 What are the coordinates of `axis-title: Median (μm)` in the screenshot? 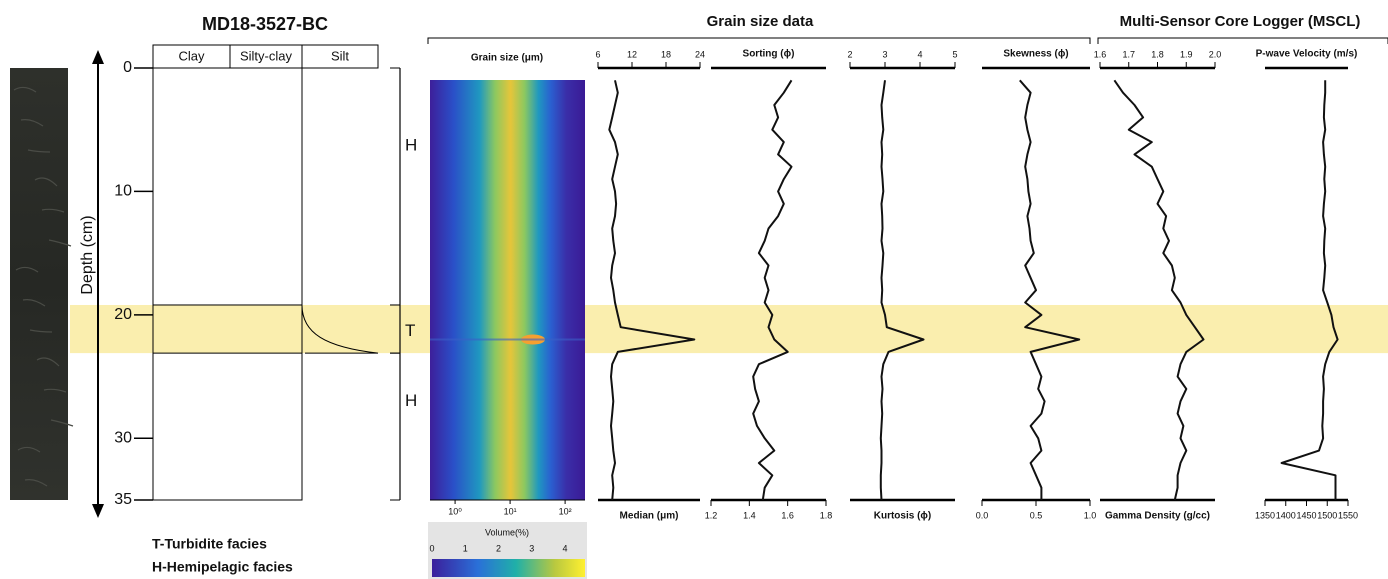 It's located at (649, 516).